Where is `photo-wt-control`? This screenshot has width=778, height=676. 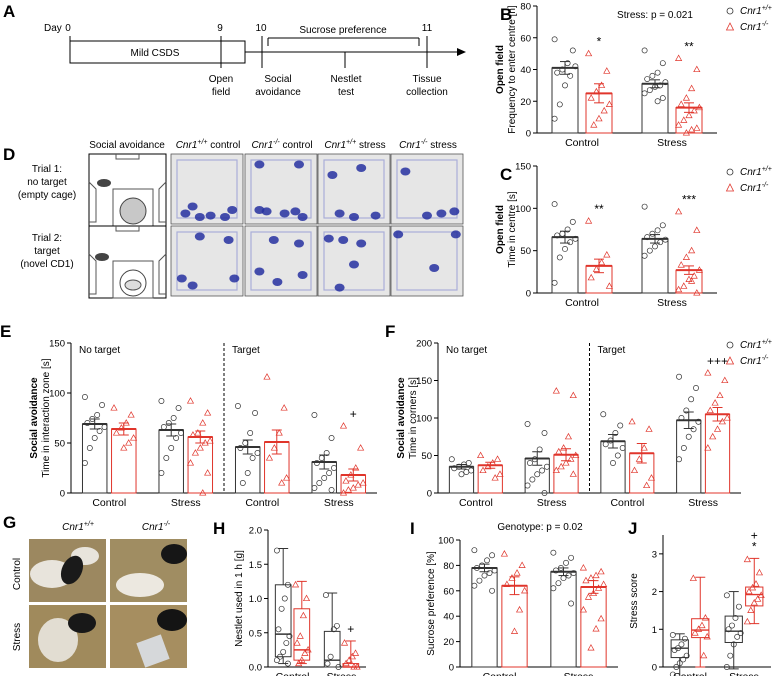 photo-wt-control is located at coordinates (67, 570).